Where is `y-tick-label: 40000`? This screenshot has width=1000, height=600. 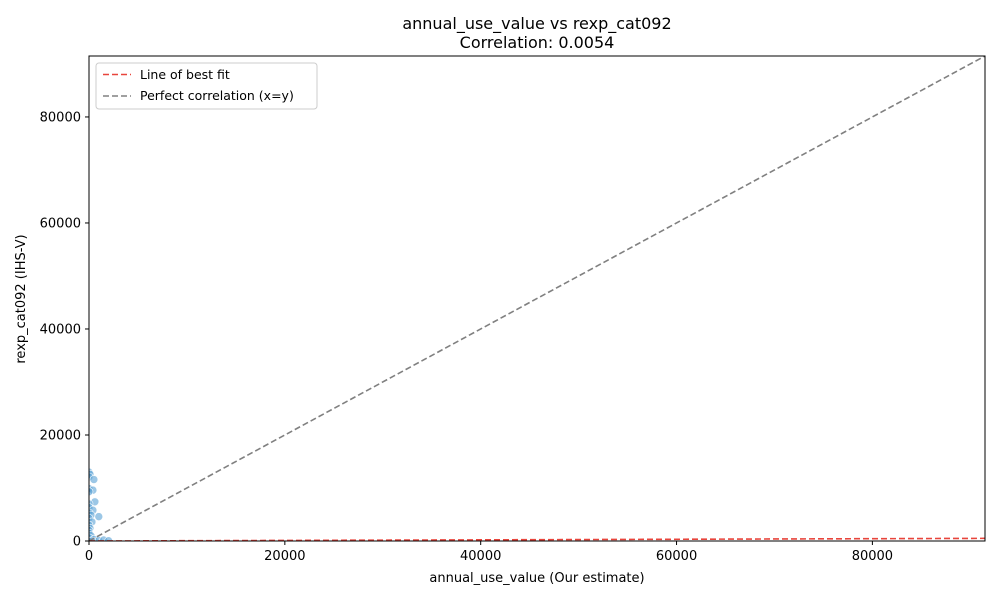 y-tick-label: 40000 is located at coordinates (60, 329).